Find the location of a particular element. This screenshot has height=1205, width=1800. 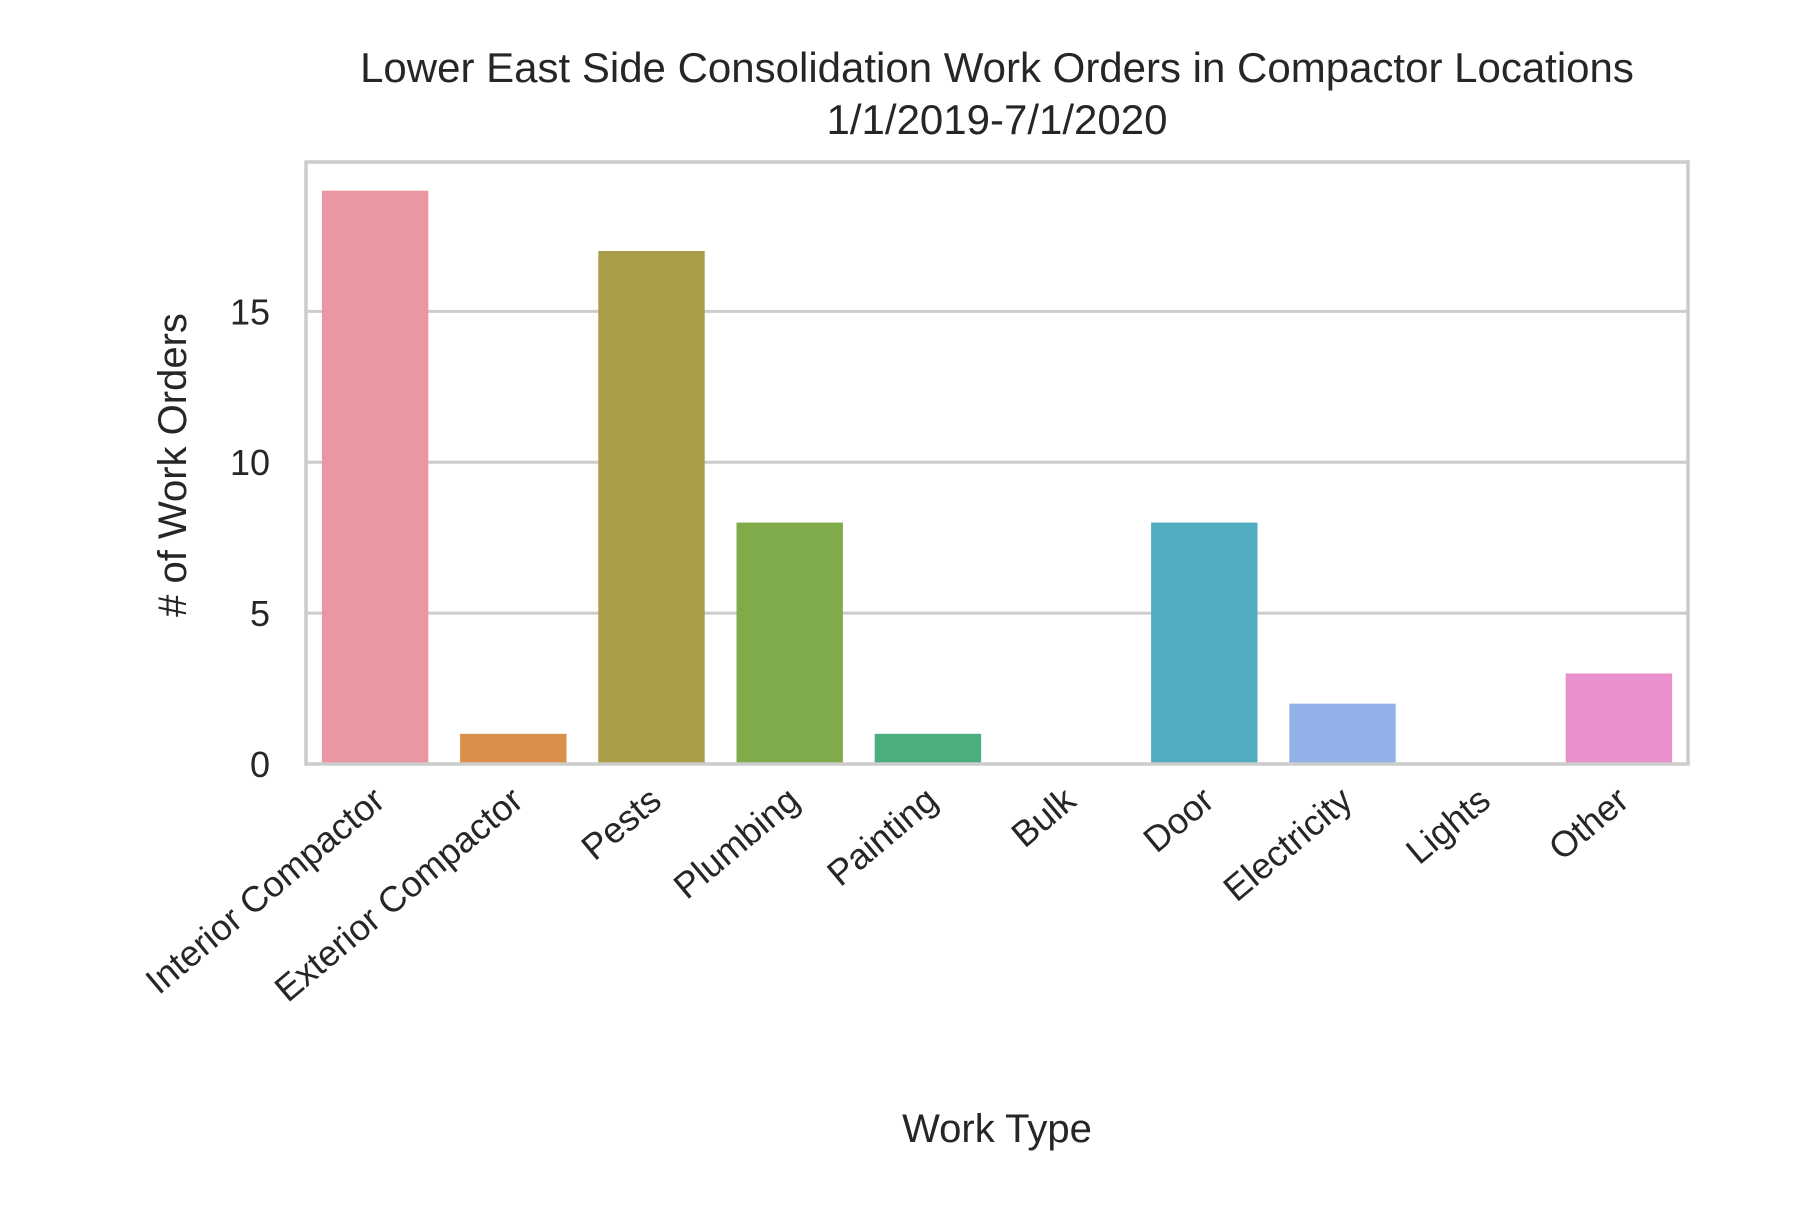

bar-exterior-compactor is located at coordinates (513, 748).